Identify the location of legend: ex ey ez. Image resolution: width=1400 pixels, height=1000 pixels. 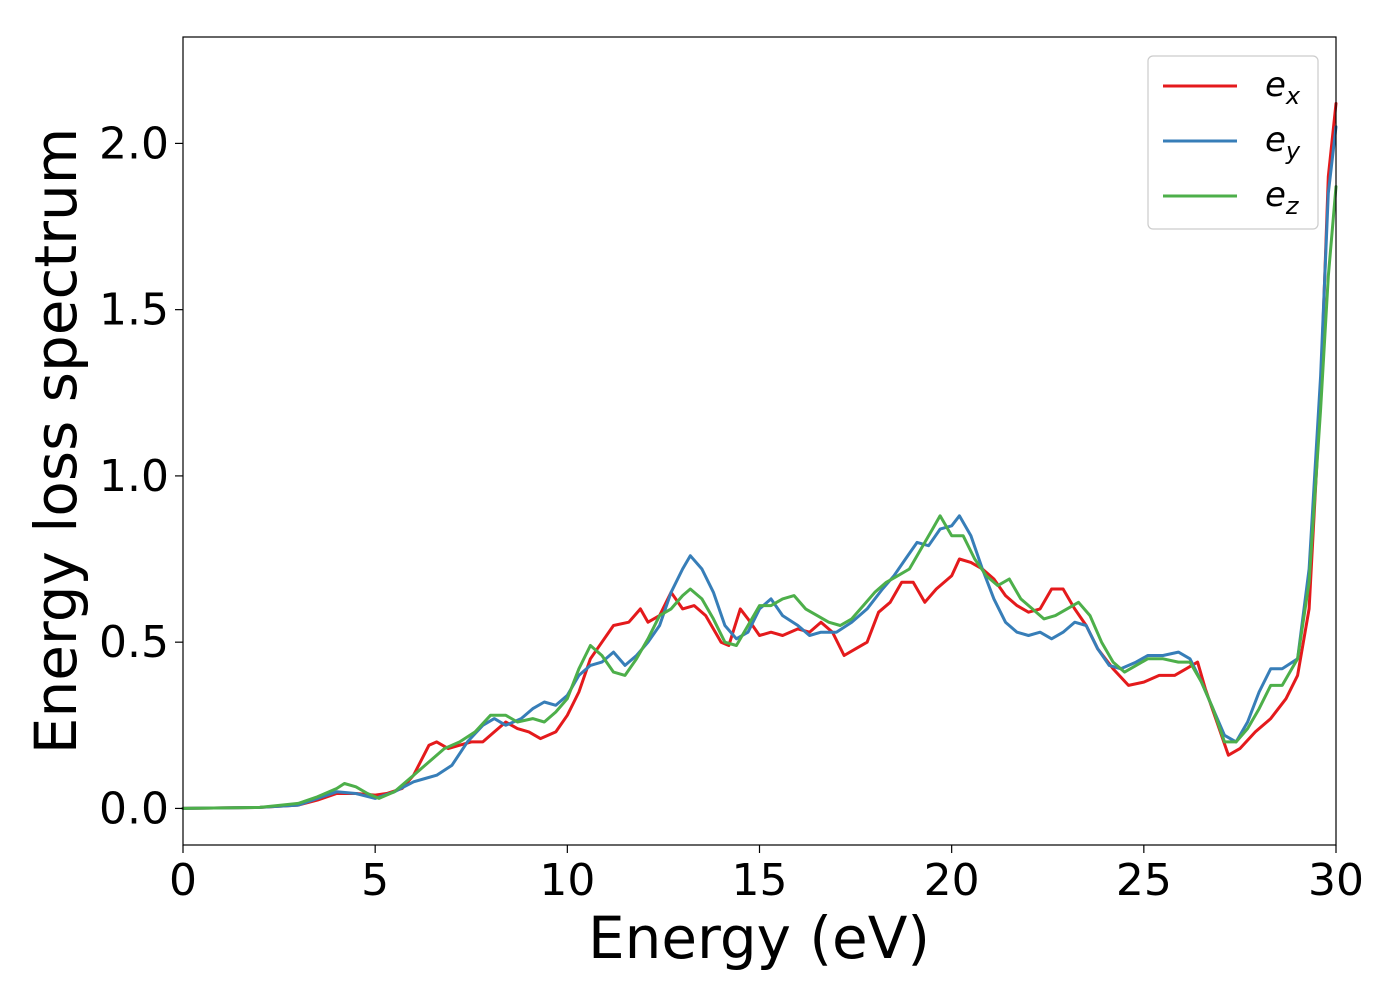
(1233, 142).